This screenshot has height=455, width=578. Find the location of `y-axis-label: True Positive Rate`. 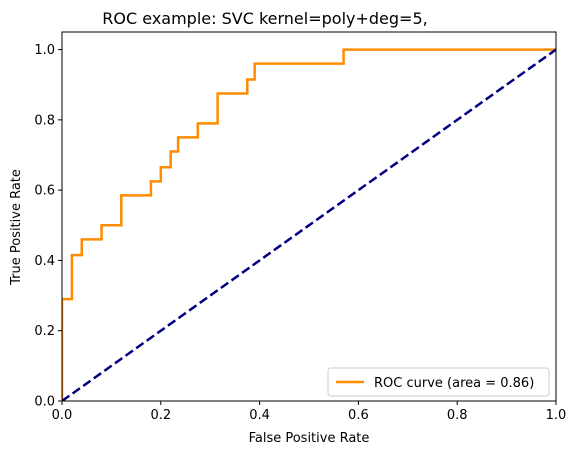

y-axis-label: True Positive Rate is located at coordinates (16, 227).